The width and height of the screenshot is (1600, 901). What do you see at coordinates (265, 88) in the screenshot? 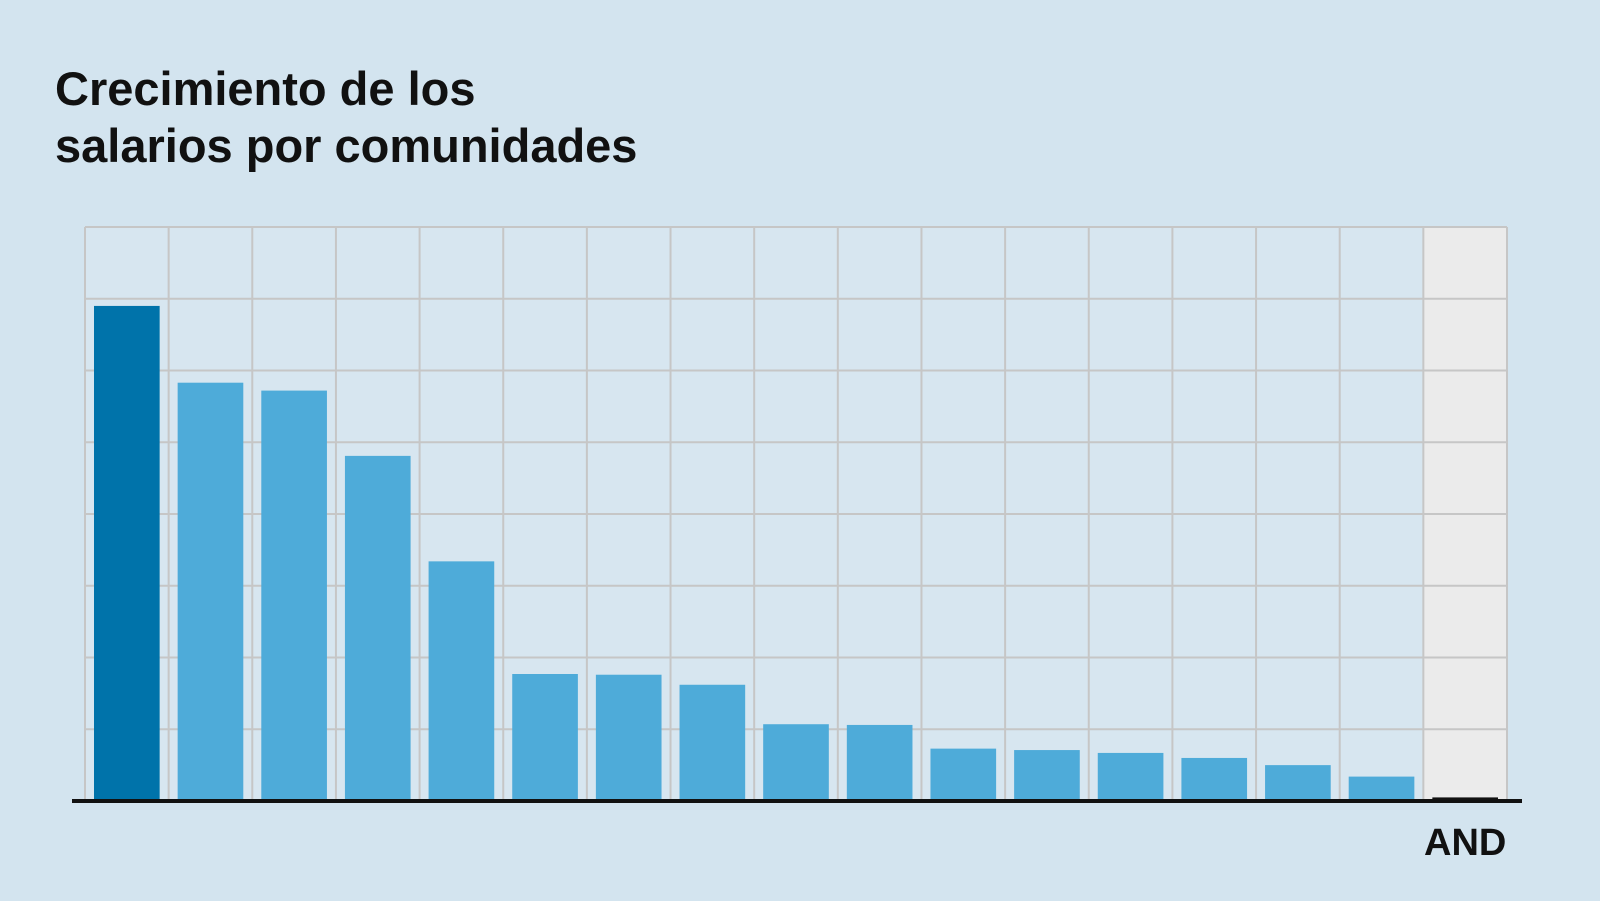
I see `chart-title-line-1: Crecimiento de los` at bounding box center [265, 88].